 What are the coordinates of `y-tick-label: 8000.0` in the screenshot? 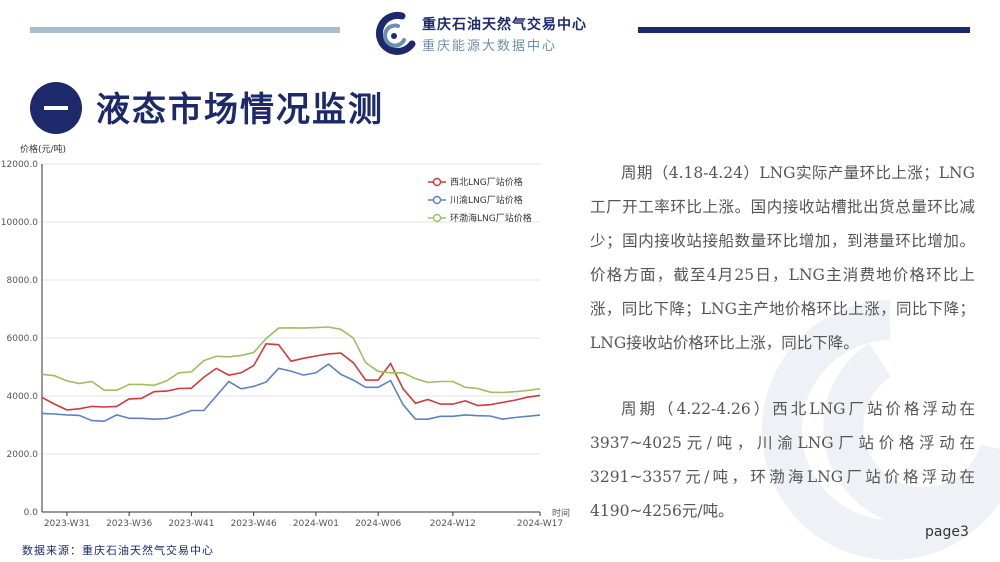 It's located at (23, 281).